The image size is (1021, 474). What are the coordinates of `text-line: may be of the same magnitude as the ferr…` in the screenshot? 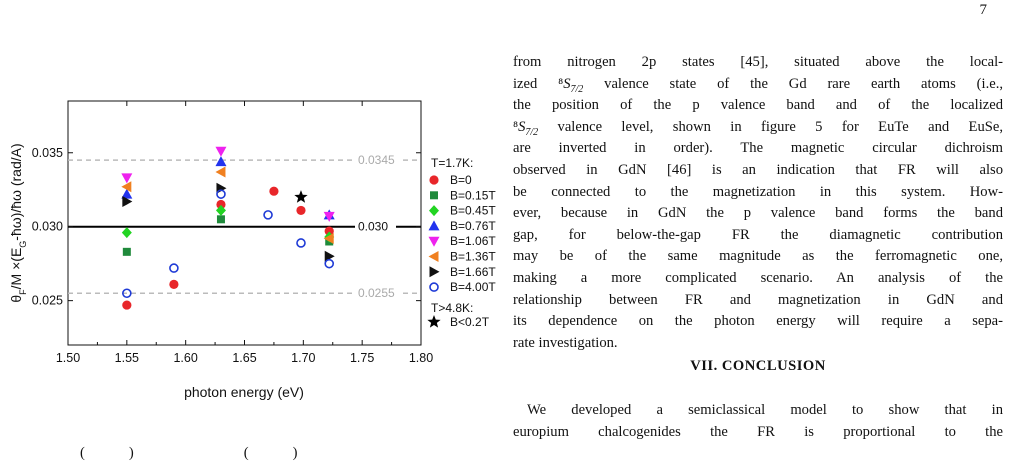 It's located at (758, 256).